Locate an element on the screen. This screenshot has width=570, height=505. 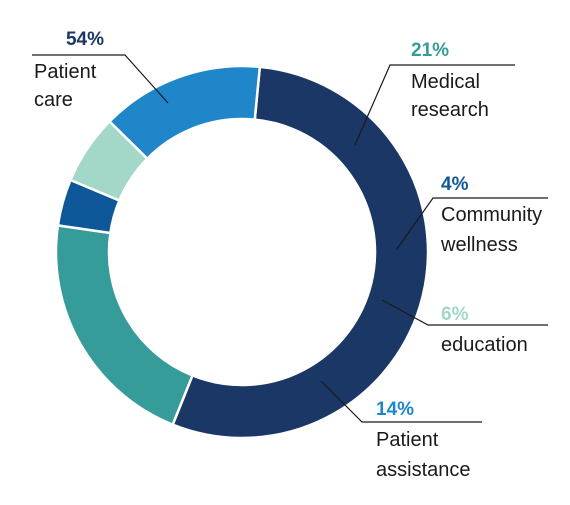
slice-name-1-line-0: Medical is located at coordinates (445, 82).